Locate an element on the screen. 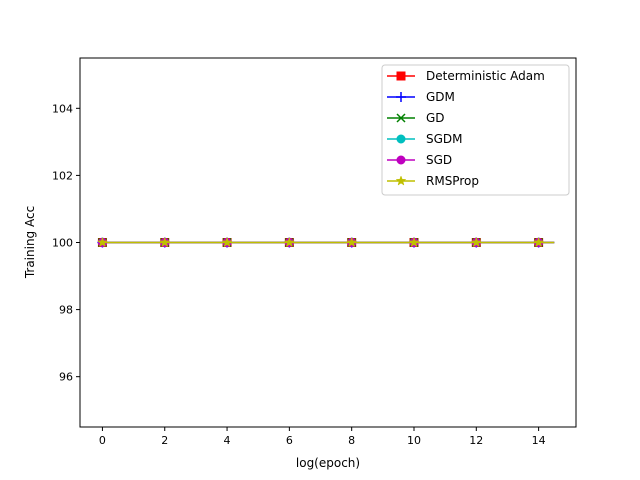  y-axis-label: Training Acc is located at coordinates (30, 242).